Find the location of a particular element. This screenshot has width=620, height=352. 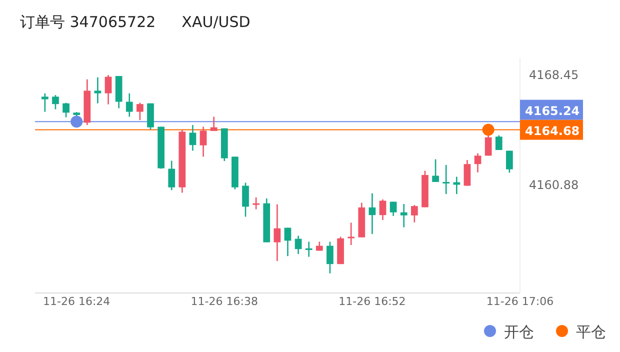

ref-line-label: 4165.24 is located at coordinates (552, 111).